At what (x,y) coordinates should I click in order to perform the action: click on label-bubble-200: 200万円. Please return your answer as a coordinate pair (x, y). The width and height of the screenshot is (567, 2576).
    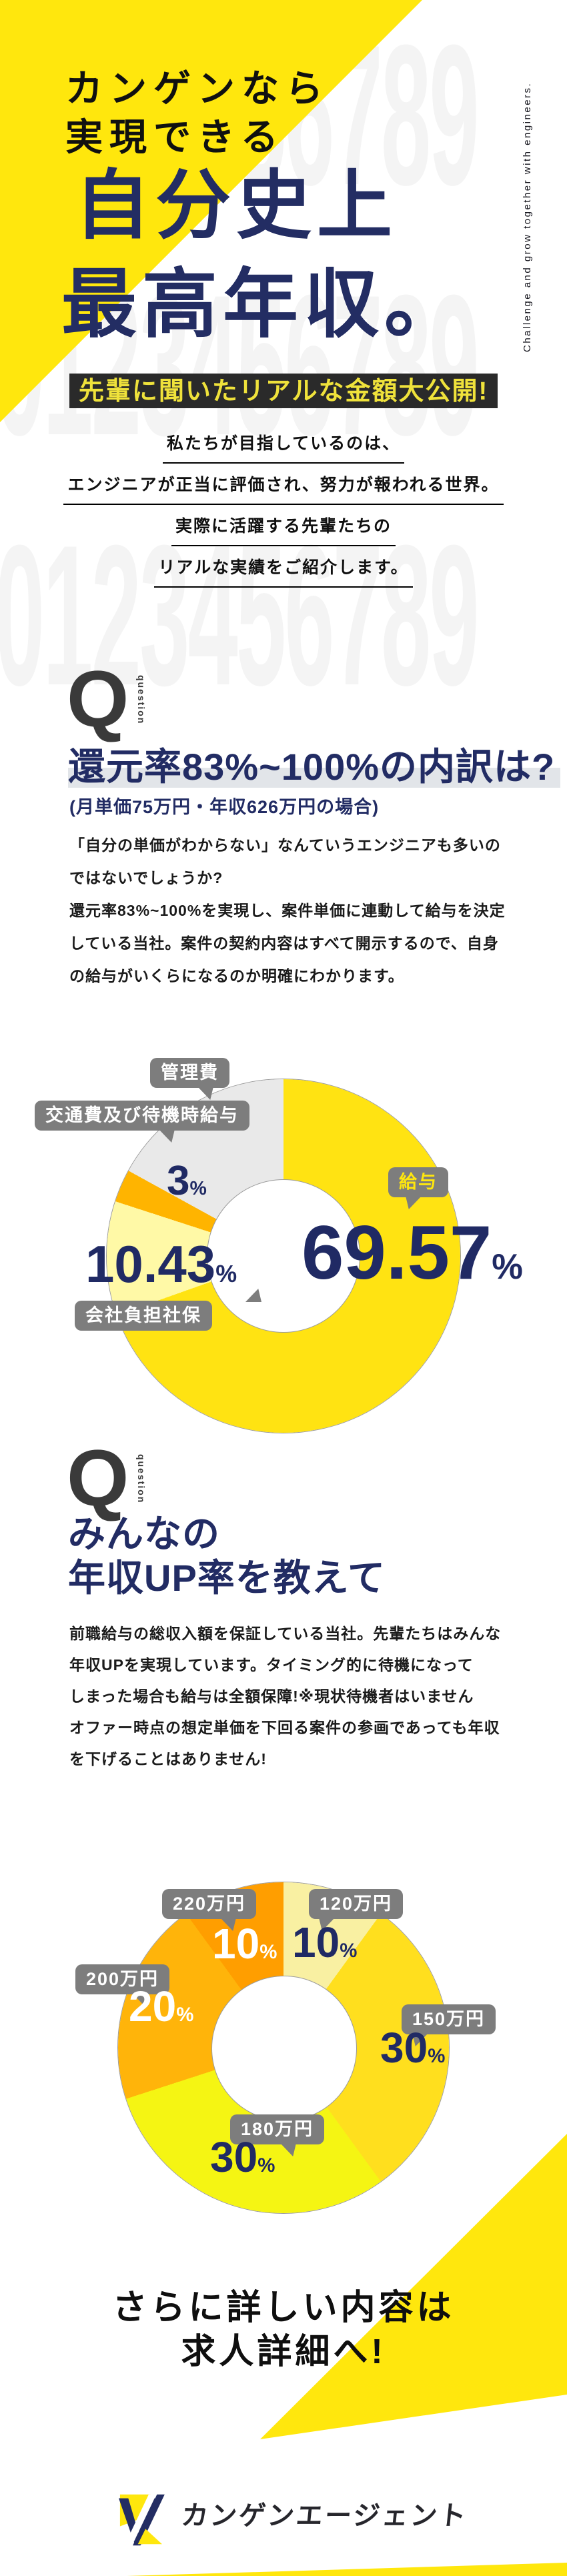
    Looking at the image, I should click on (123, 1979).